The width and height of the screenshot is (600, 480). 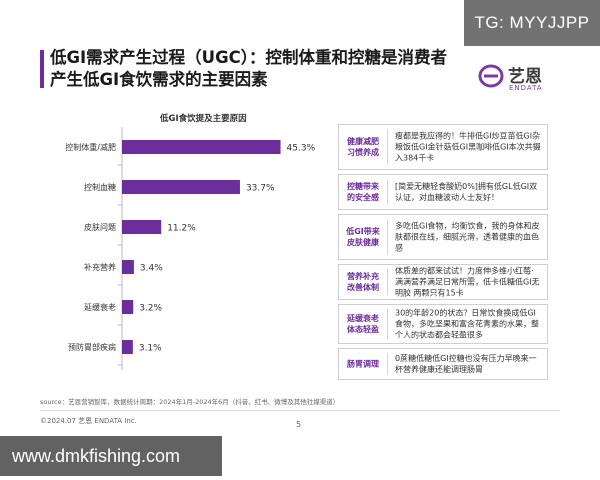 I want to click on watermark-bottom: www.dmkfishing.com, so click(x=111, y=456).